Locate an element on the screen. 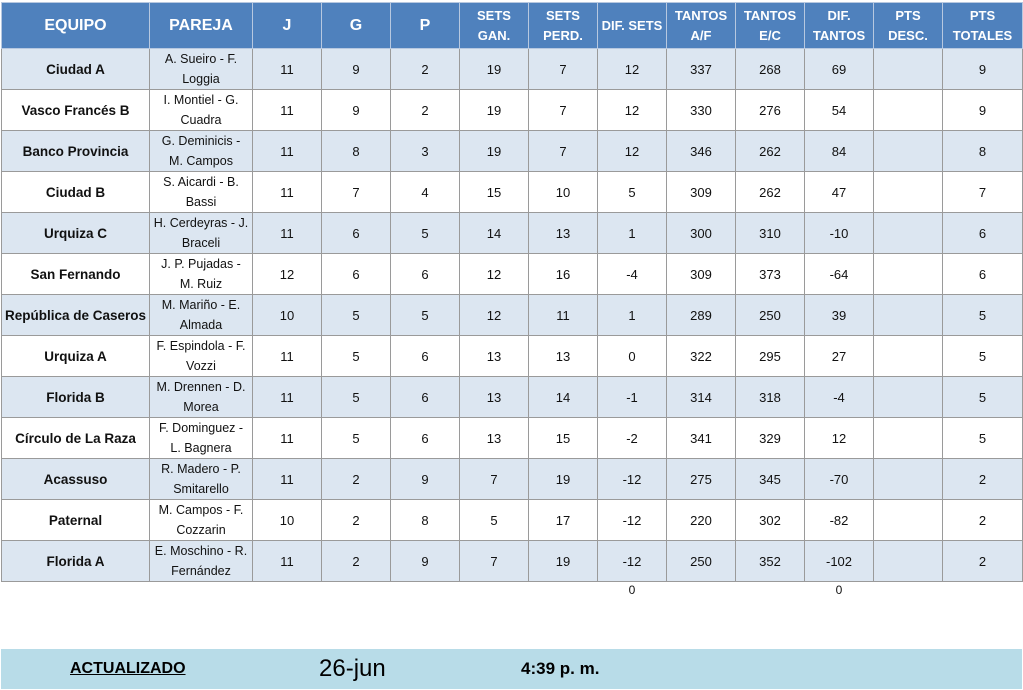 This screenshot has width=1023, height=690. pair-line: G. Deminicis - is located at coordinates (201, 141).